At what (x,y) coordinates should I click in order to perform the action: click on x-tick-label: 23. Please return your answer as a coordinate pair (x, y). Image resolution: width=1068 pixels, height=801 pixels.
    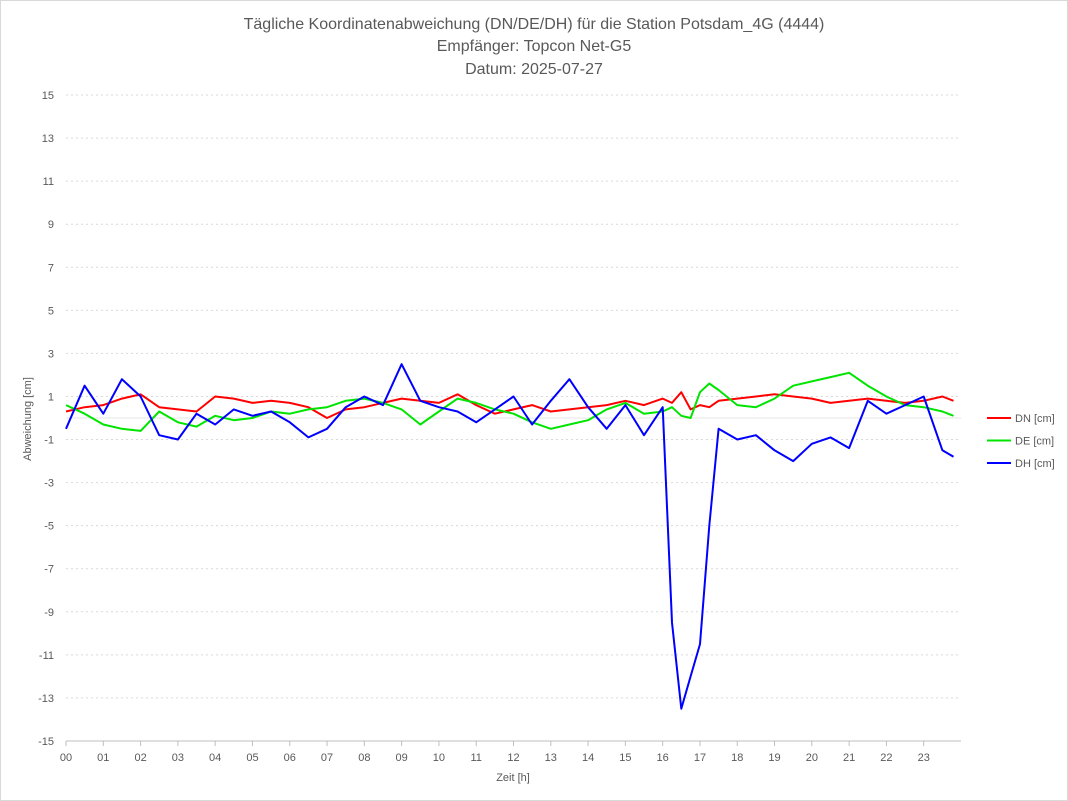
    Looking at the image, I should click on (924, 758).